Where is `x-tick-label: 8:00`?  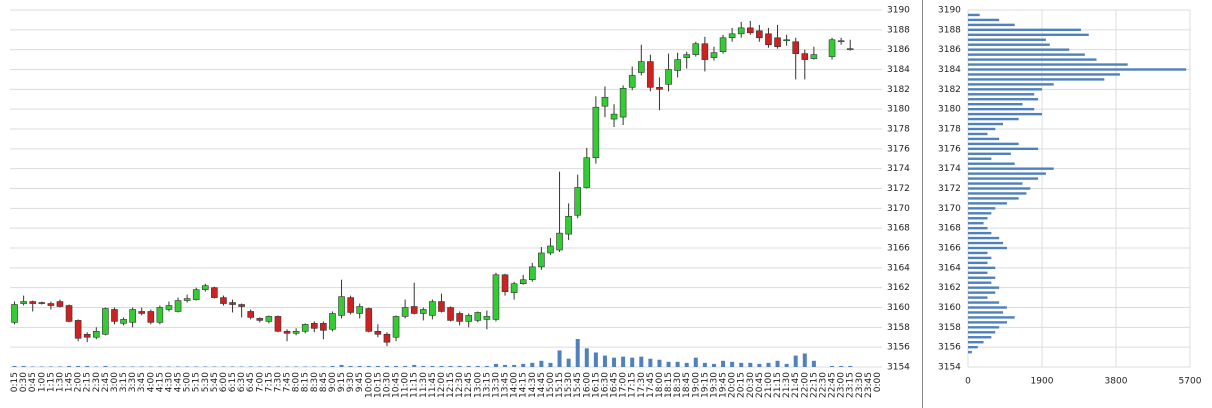 x-tick-label: 8:00 is located at coordinates (297, 382).